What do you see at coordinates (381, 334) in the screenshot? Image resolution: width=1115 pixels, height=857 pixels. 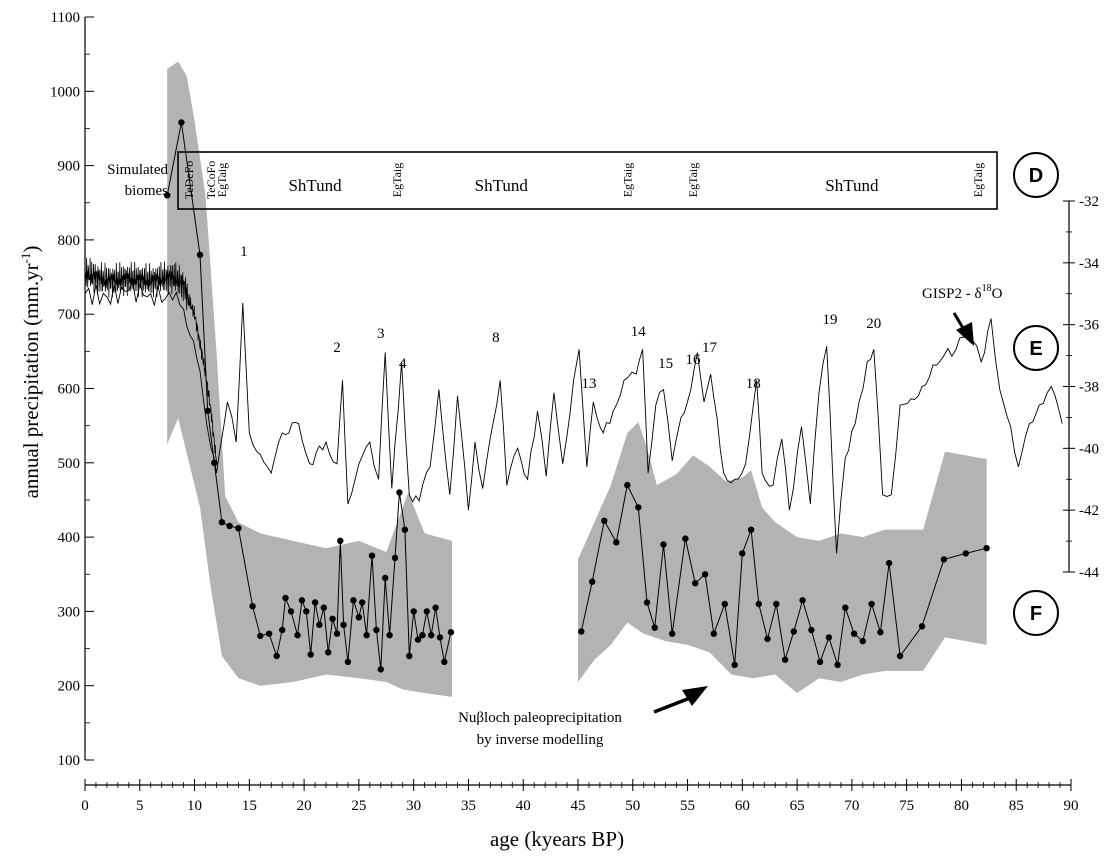 I see `event-label: 3` at bounding box center [381, 334].